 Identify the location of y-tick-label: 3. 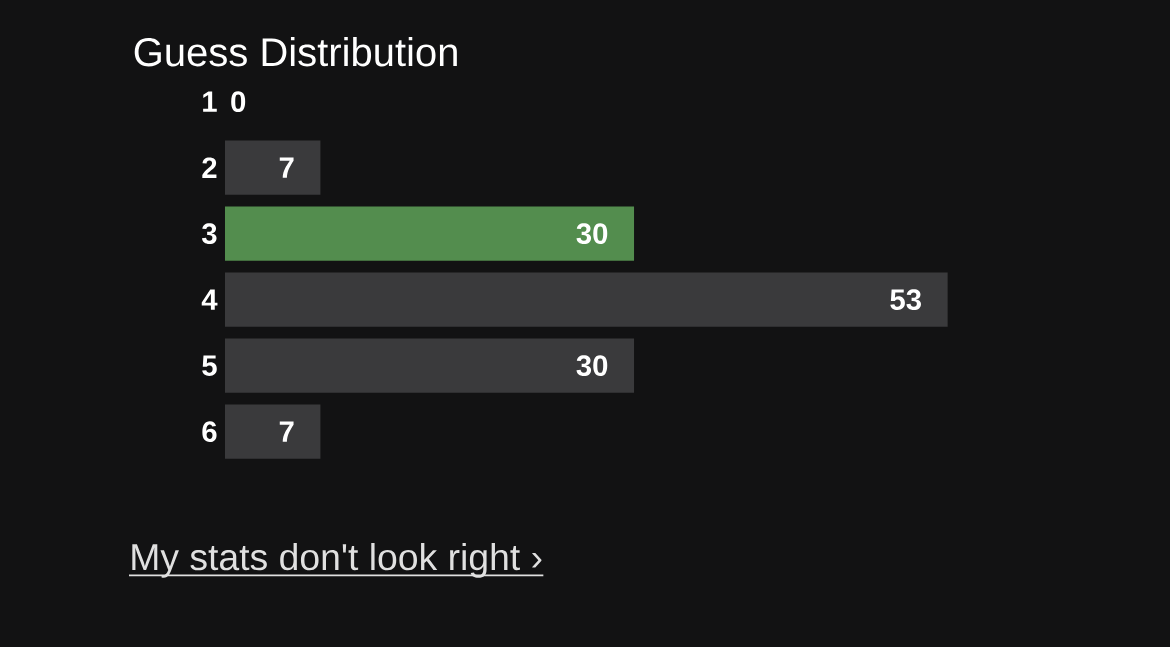
(209, 234).